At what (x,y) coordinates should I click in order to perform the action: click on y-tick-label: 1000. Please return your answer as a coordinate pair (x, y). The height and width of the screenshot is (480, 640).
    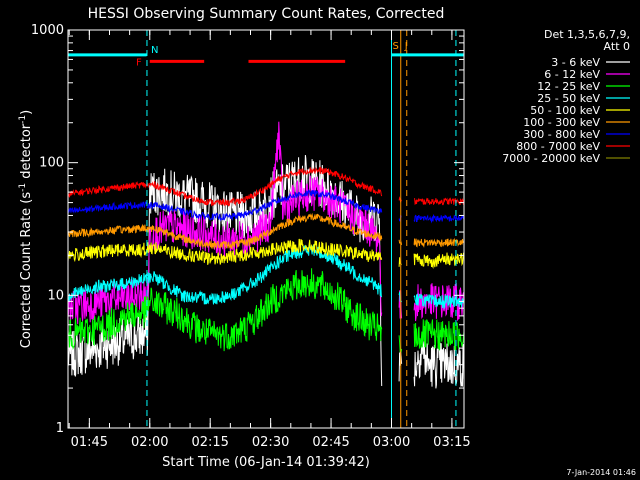
    Looking at the image, I should click on (47, 30).